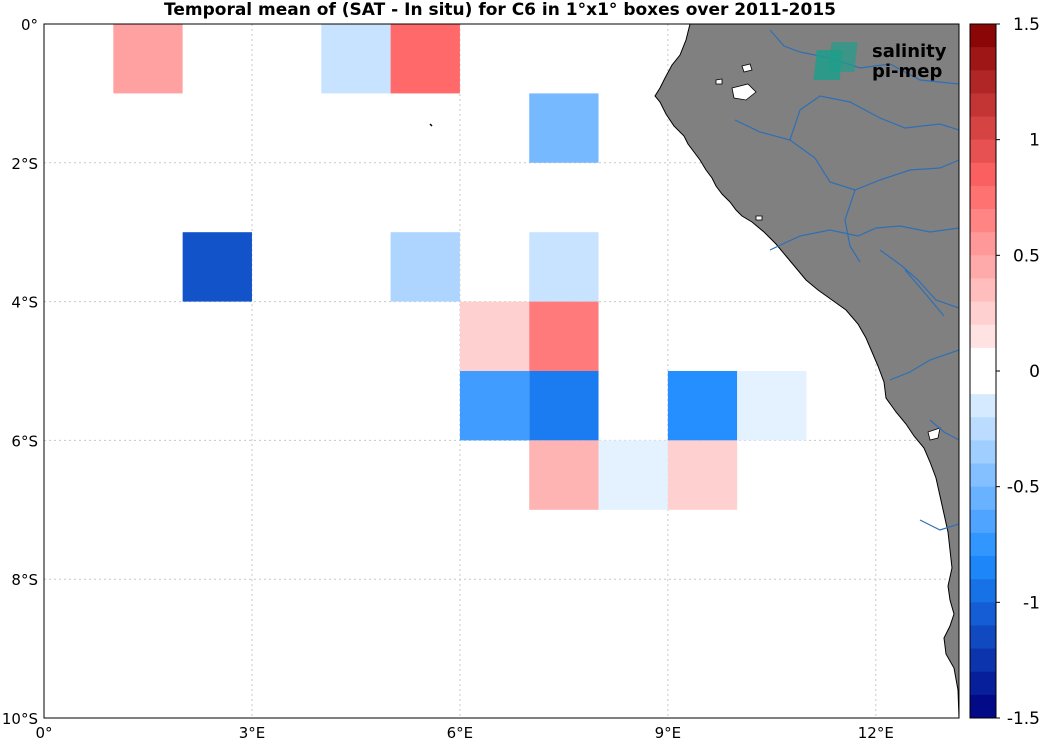 This screenshot has width=1041, height=740. What do you see at coordinates (828, 252) in the screenshot?
I see `coastal-islands` at bounding box center [828, 252].